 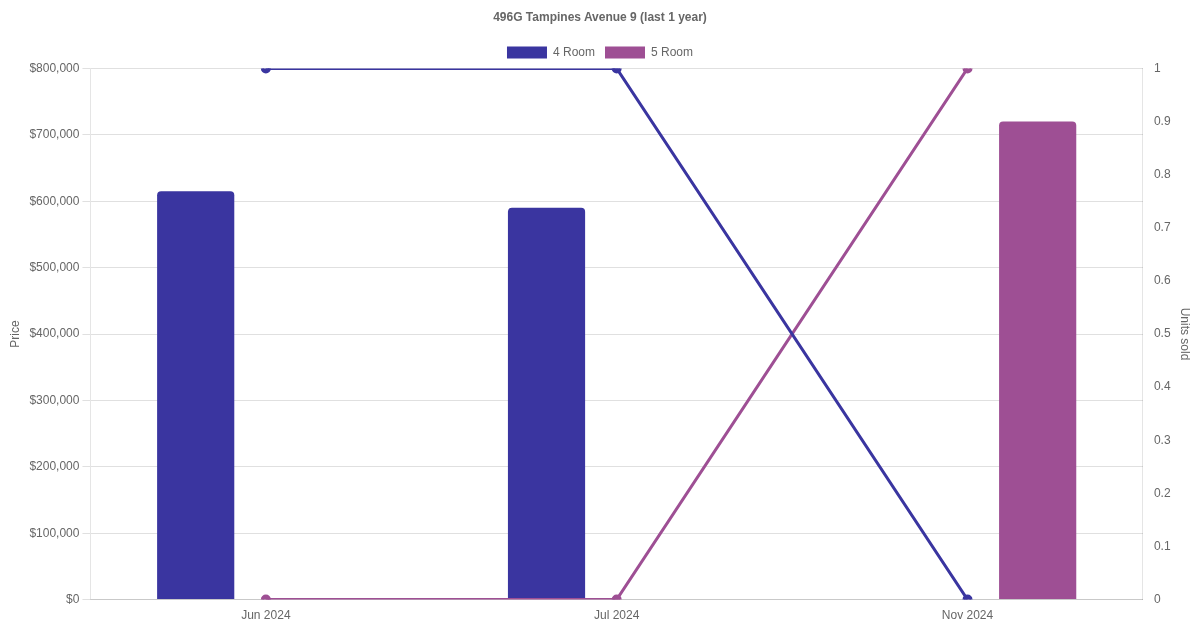 I want to click on y2-axis-title: Units sold, so click(x=1185, y=334).